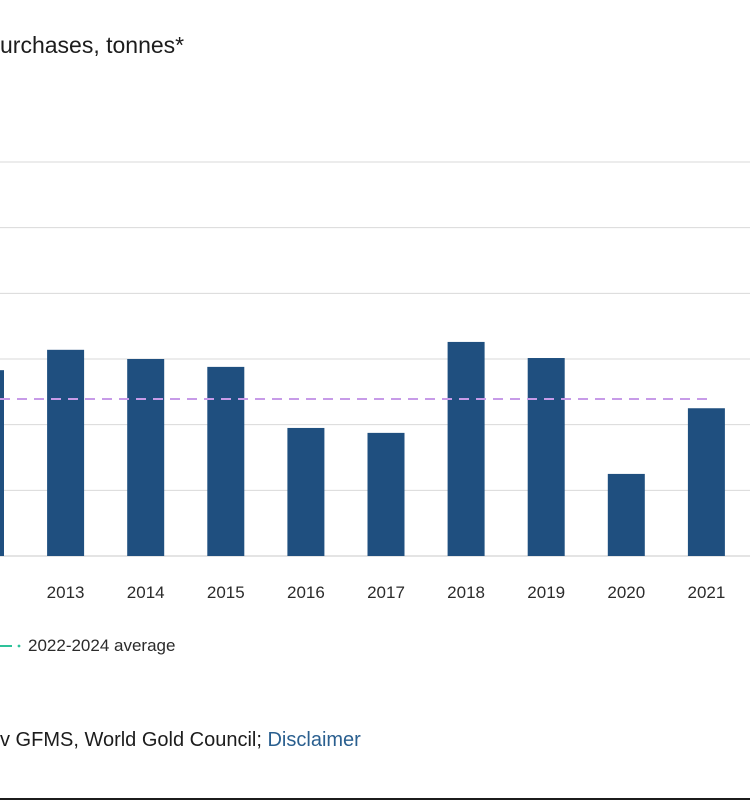 This screenshot has width=750, height=800. Describe the element at coordinates (306, 491) in the screenshot. I see `bar-2016` at that location.